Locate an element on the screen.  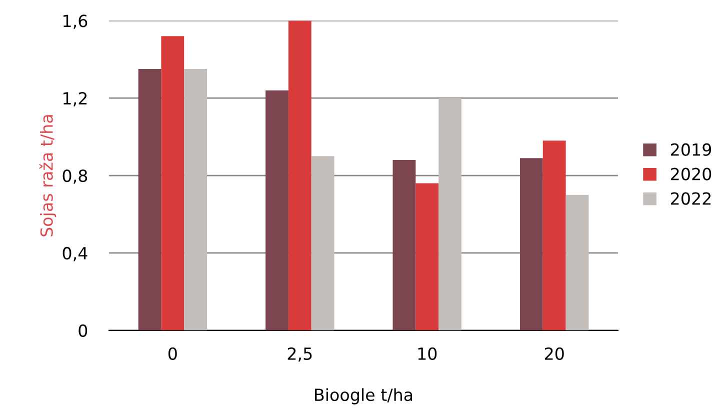
y-axis-title: Sojas raža t/ha is located at coordinates (47, 175).